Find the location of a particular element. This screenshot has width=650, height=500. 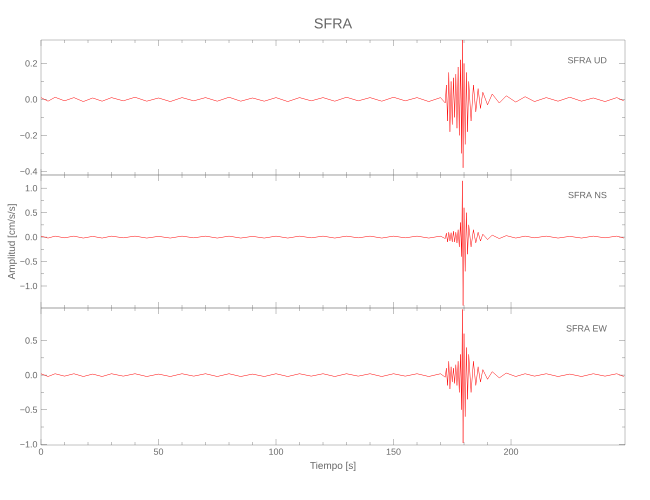

annotation: SFRA EW is located at coordinates (586, 328).